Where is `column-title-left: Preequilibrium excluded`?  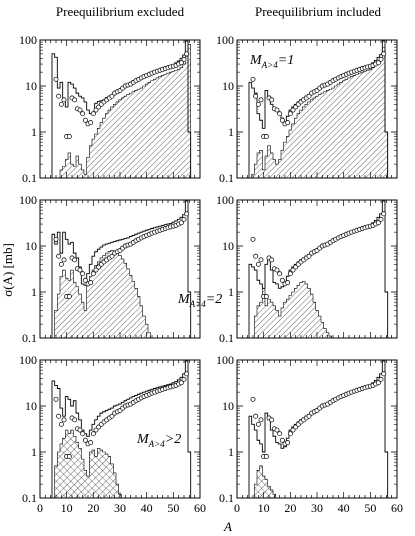
column-title-left: Preequilibrium excluded is located at coordinates (120, 11).